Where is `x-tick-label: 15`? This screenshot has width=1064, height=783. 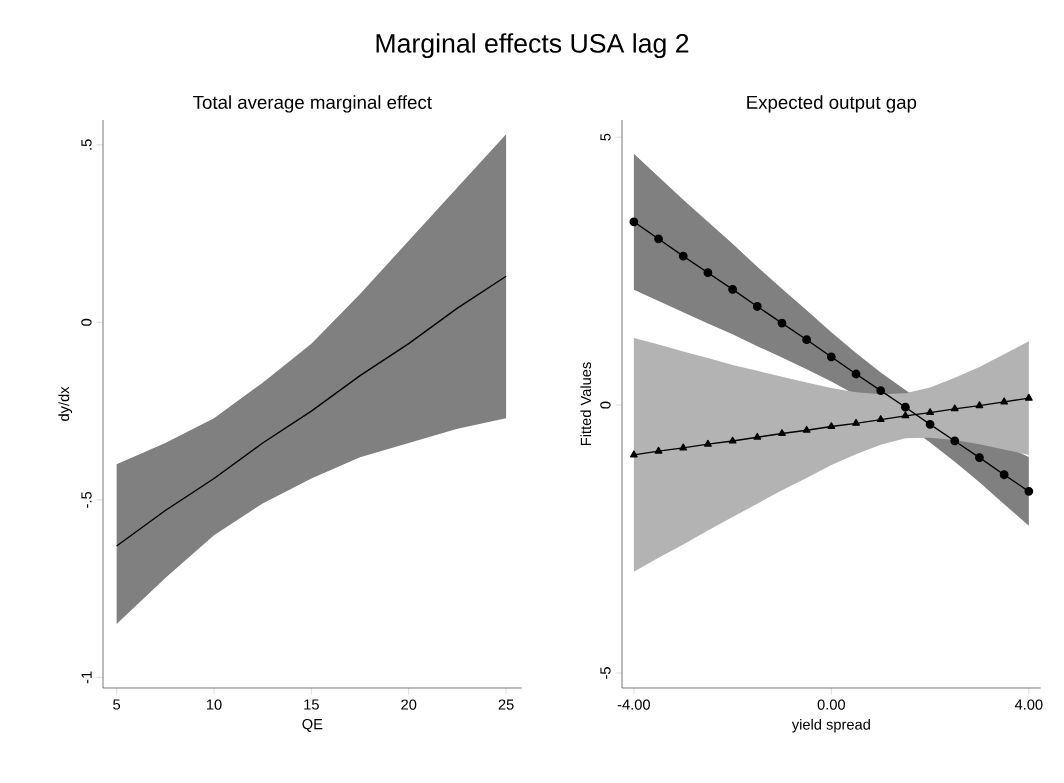
x-tick-label: 15 is located at coordinates (311, 704).